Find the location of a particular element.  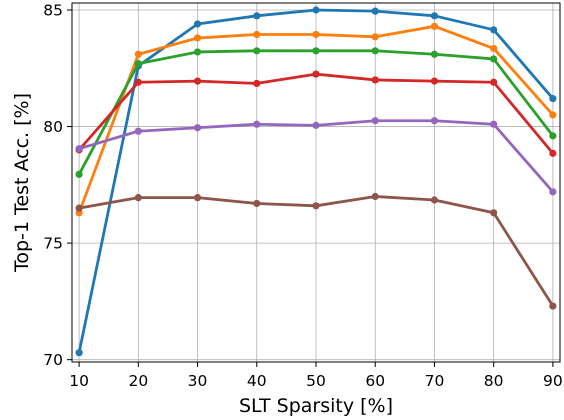

y-tick-label: 75 is located at coordinates (53, 244).